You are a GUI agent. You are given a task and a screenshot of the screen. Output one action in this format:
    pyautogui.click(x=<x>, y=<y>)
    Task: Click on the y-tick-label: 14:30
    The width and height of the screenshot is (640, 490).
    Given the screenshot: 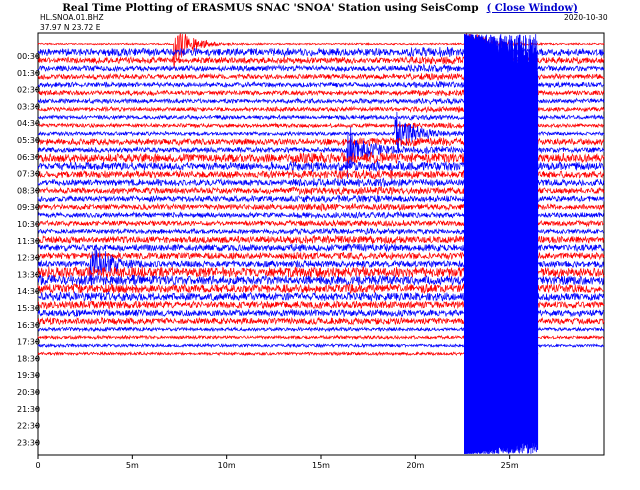 What is the action you would take?
    pyautogui.click(x=28, y=291)
    